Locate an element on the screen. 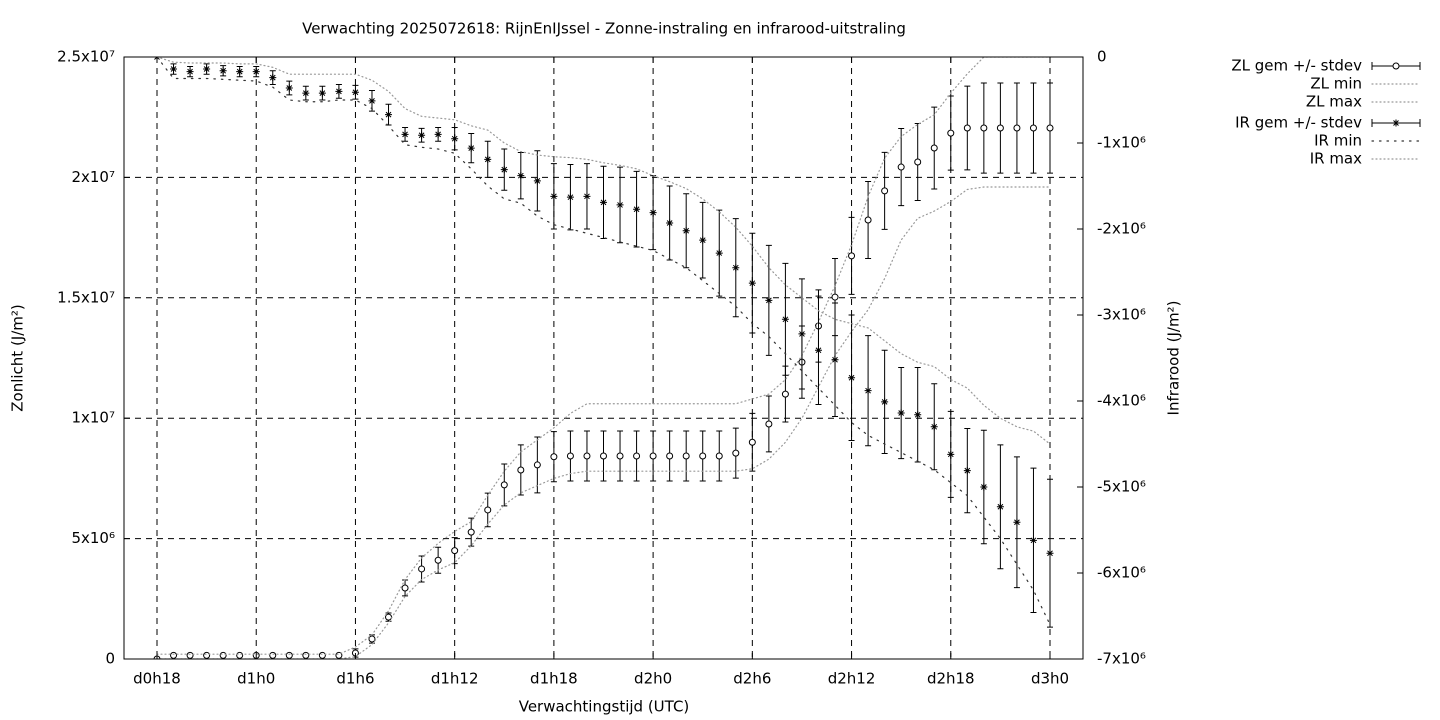 The width and height of the screenshot is (1440, 720). x-tick-label: d1h12 is located at coordinates (455, 679).